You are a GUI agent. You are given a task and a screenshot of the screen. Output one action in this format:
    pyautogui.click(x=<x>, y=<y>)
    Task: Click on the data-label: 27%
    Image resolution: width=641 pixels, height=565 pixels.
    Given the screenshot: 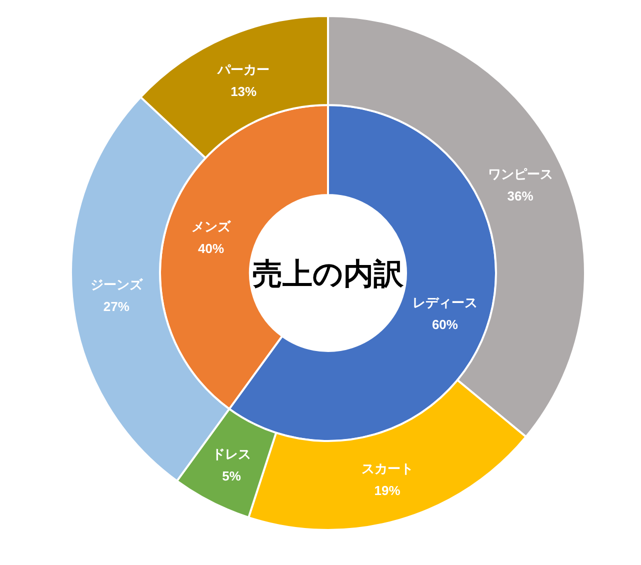 What is the action you would take?
    pyautogui.click(x=116, y=306)
    